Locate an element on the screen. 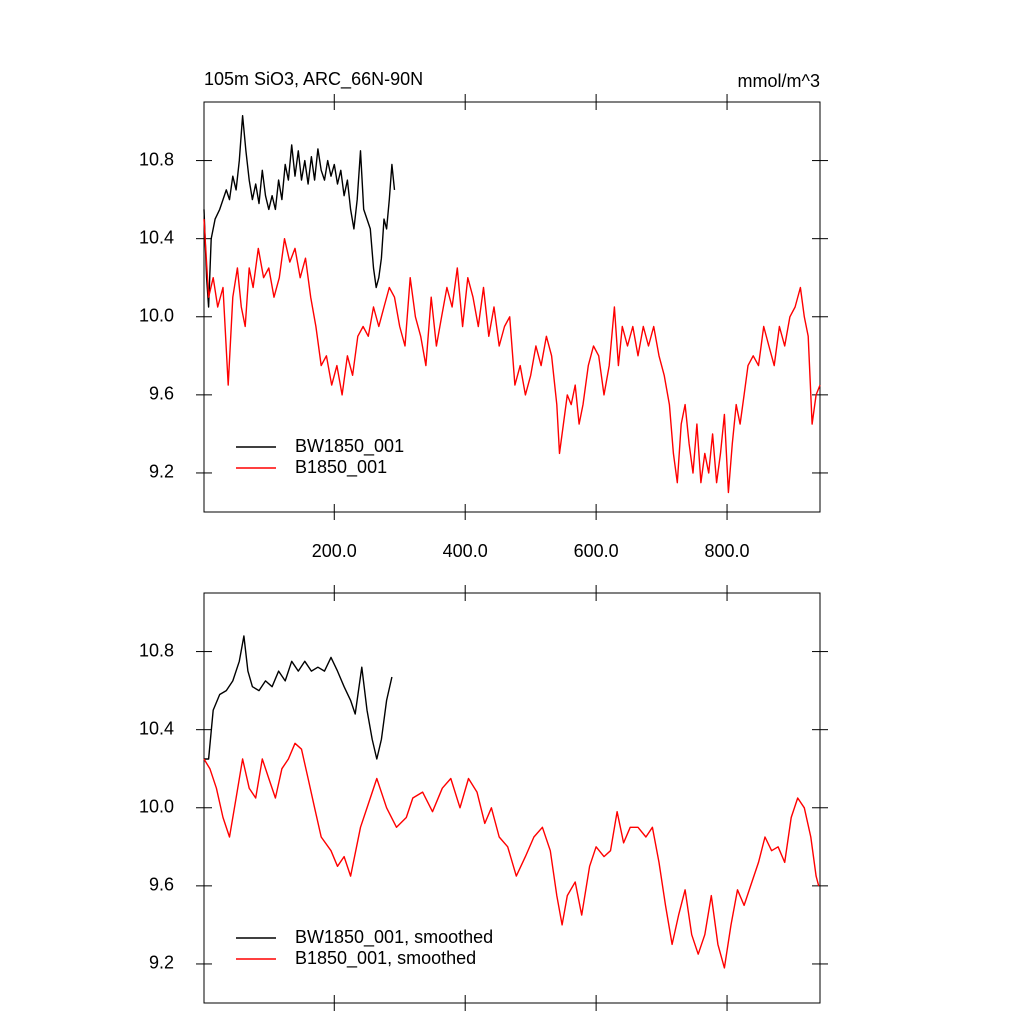  units-label: mmol/m^3 is located at coordinates (779, 81).